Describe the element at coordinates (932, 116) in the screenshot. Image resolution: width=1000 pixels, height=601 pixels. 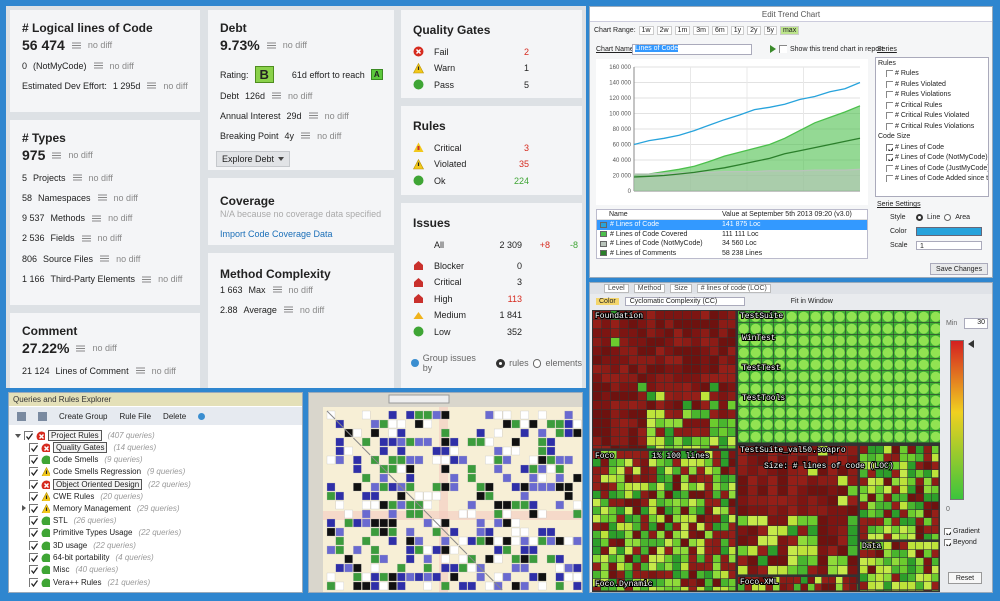
I see `series-item: # Critical Rules Violated` at that location.